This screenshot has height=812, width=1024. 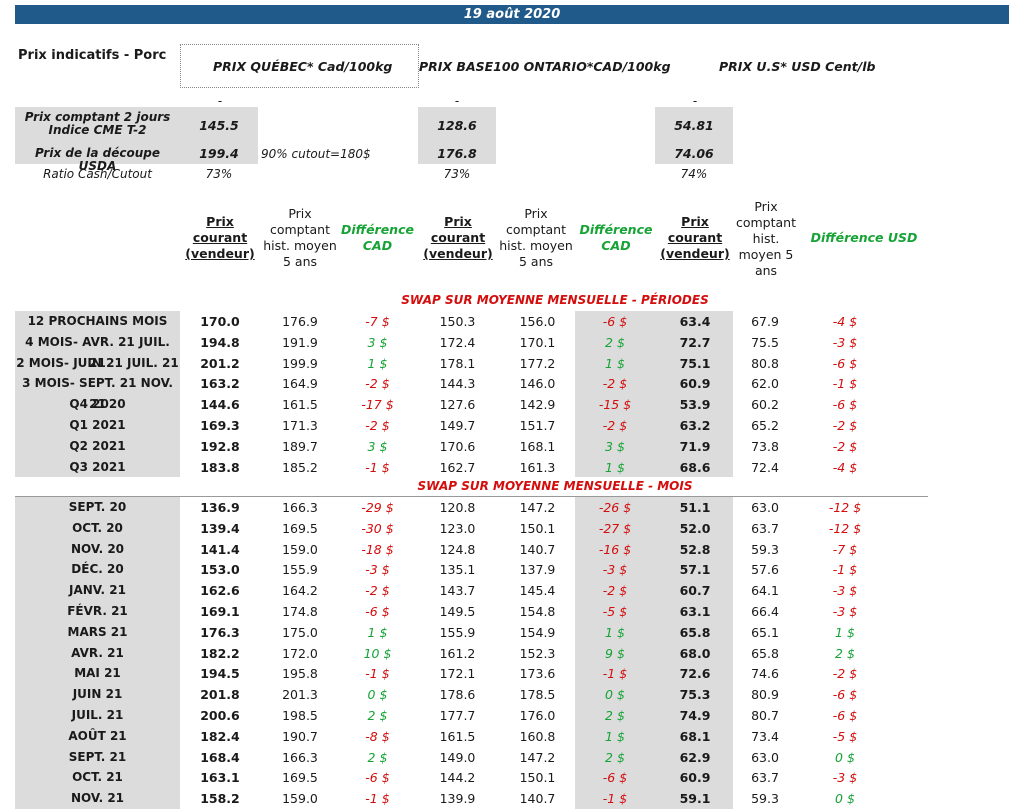 What do you see at coordinates (537, 632) in the screenshot?
I see `ontario-hist: 154.9` at bounding box center [537, 632].